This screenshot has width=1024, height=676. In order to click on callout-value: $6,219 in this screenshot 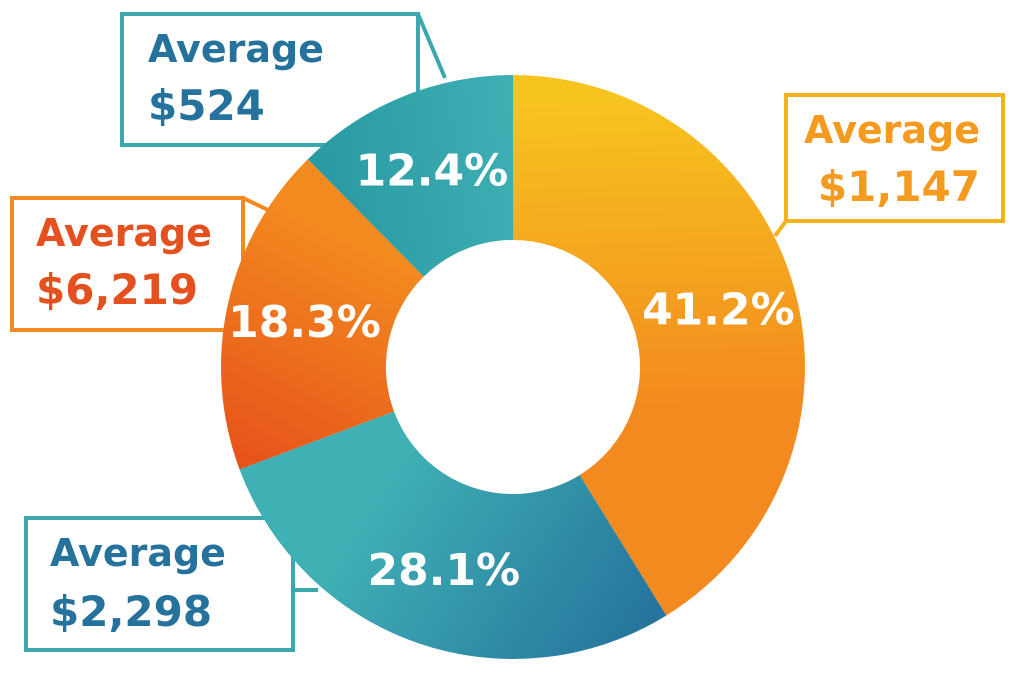, I will do `click(117, 289)`.